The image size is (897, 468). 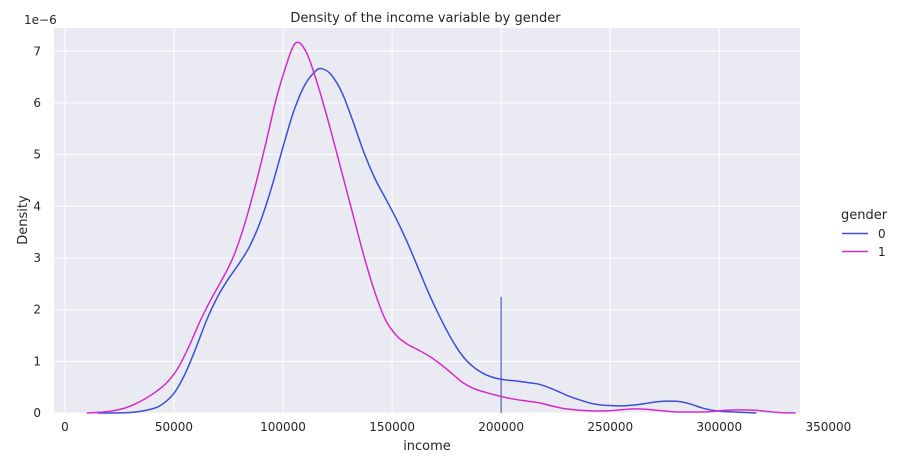 What do you see at coordinates (37, 258) in the screenshot?
I see `y-tick-label: 3` at bounding box center [37, 258].